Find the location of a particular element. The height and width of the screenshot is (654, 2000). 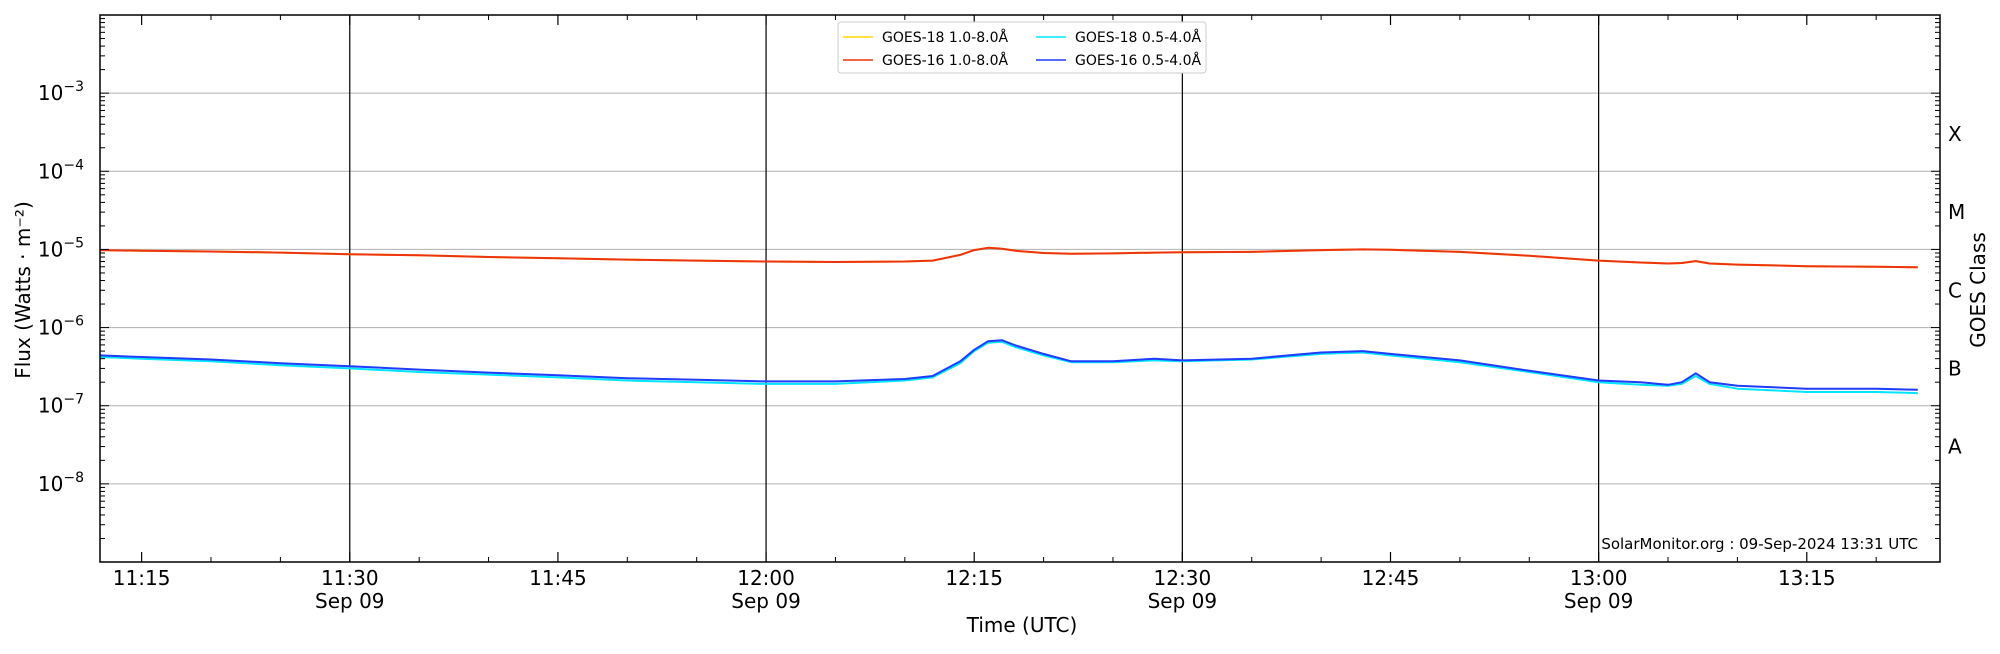

x-tick-label: 11:15 is located at coordinates (142, 578).